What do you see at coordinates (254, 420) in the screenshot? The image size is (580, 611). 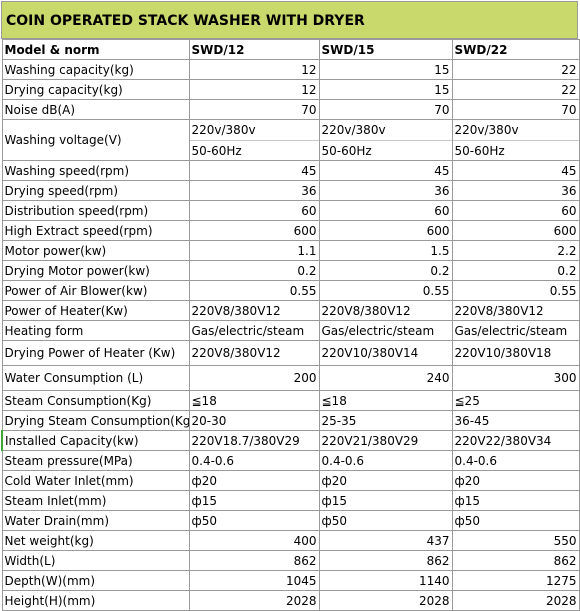 I see `row-value: 20-30` at bounding box center [254, 420].